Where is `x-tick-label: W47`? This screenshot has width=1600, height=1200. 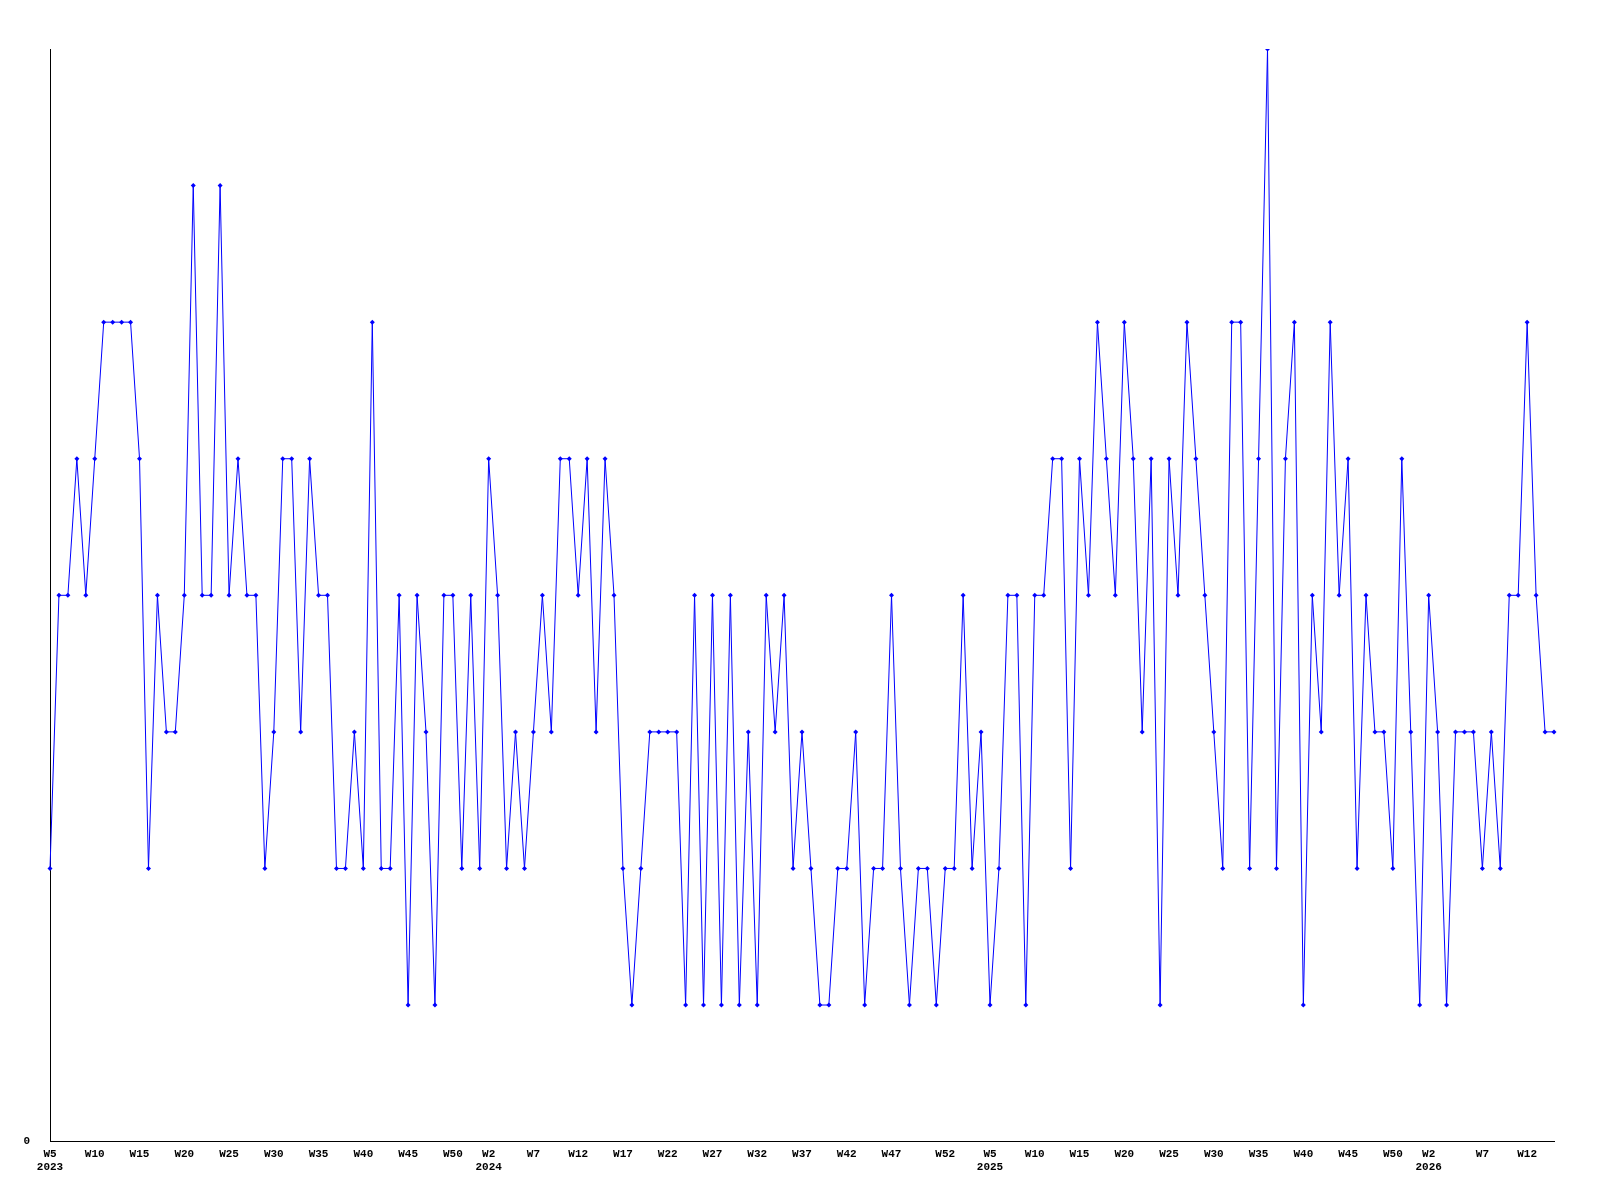
x-tick-label: W47 is located at coordinates (891, 1153).